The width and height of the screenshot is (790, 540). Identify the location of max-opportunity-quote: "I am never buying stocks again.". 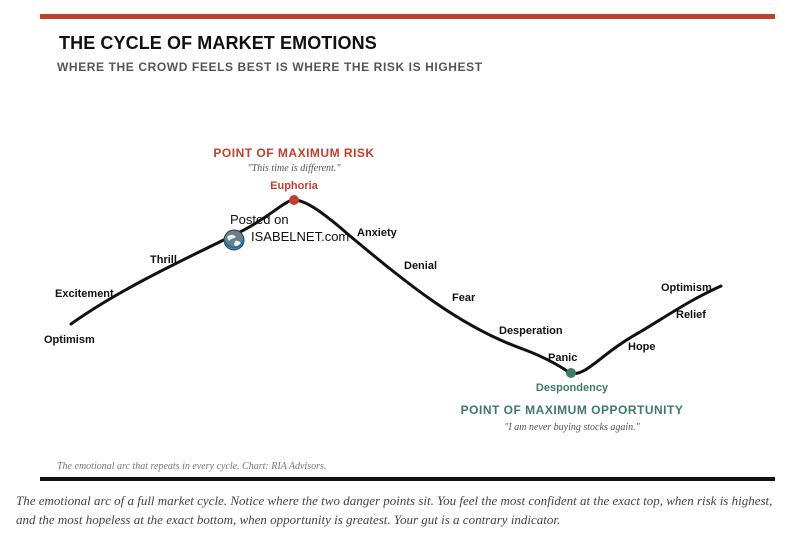
(572, 427).